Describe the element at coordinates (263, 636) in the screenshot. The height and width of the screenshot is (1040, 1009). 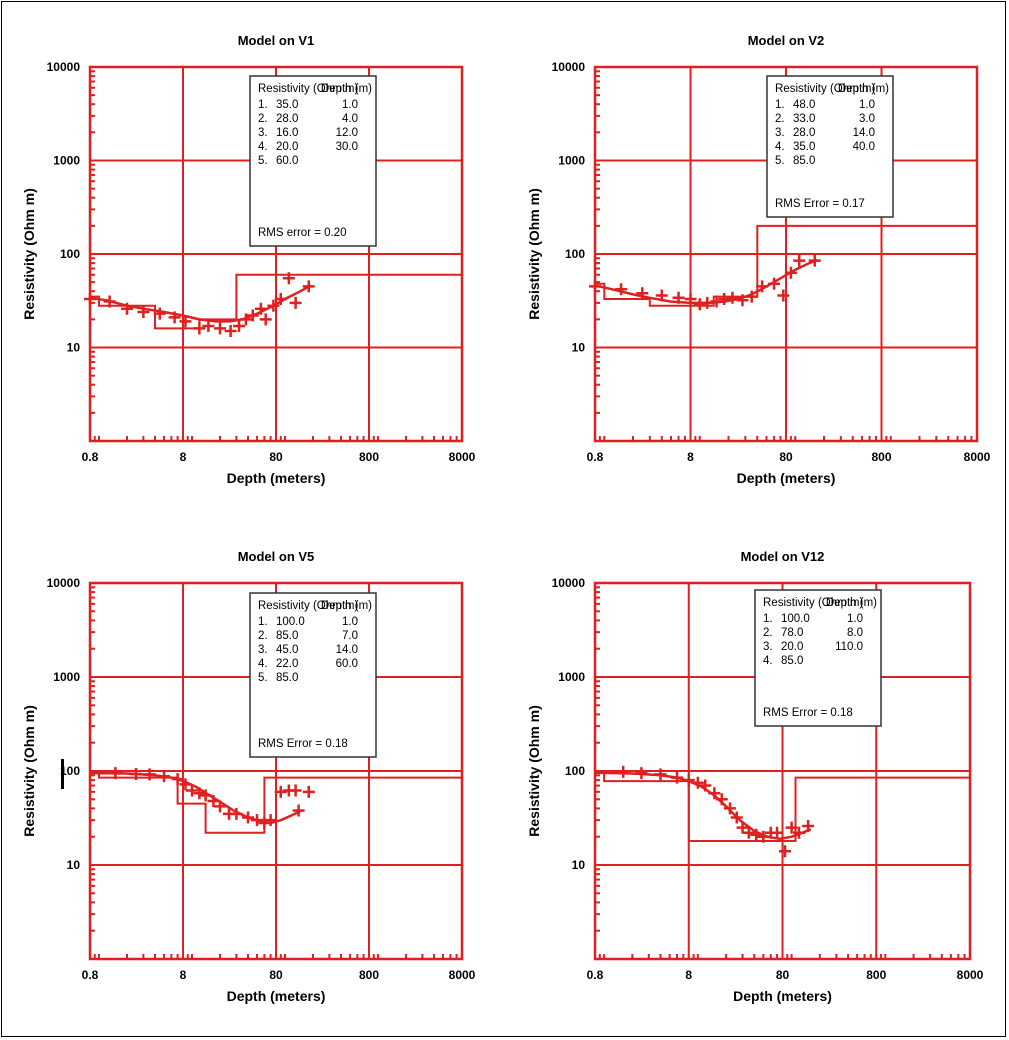
I see `table-row-index: 2.` at that location.